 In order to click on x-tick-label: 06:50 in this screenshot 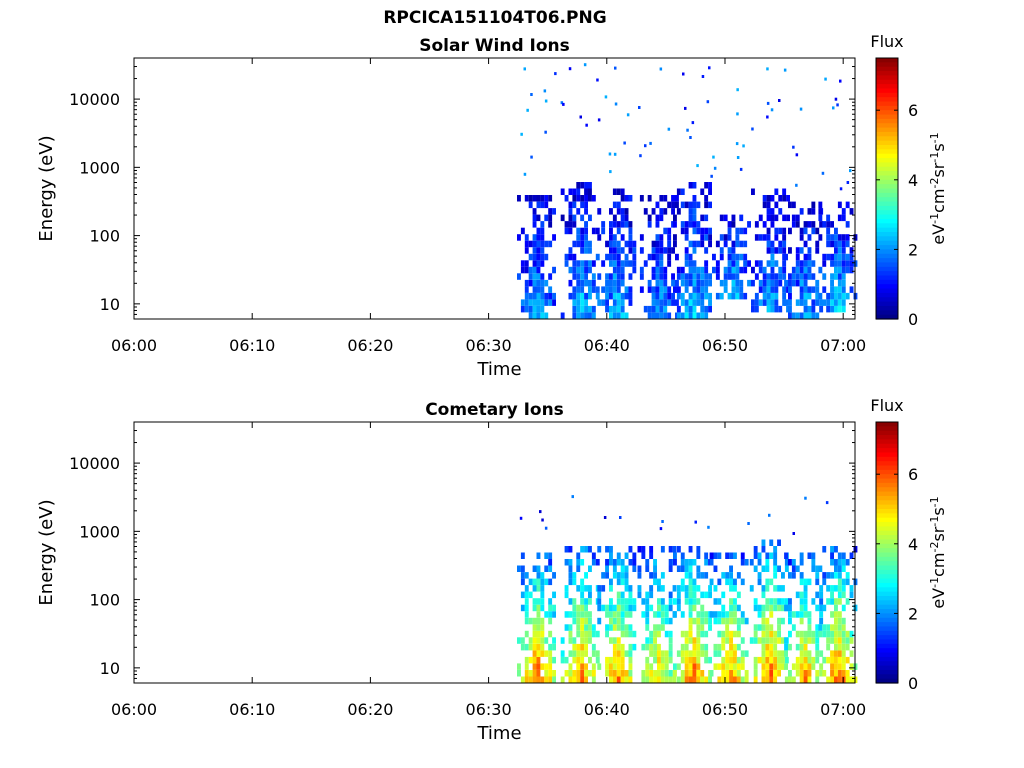, I will do `click(725, 709)`.